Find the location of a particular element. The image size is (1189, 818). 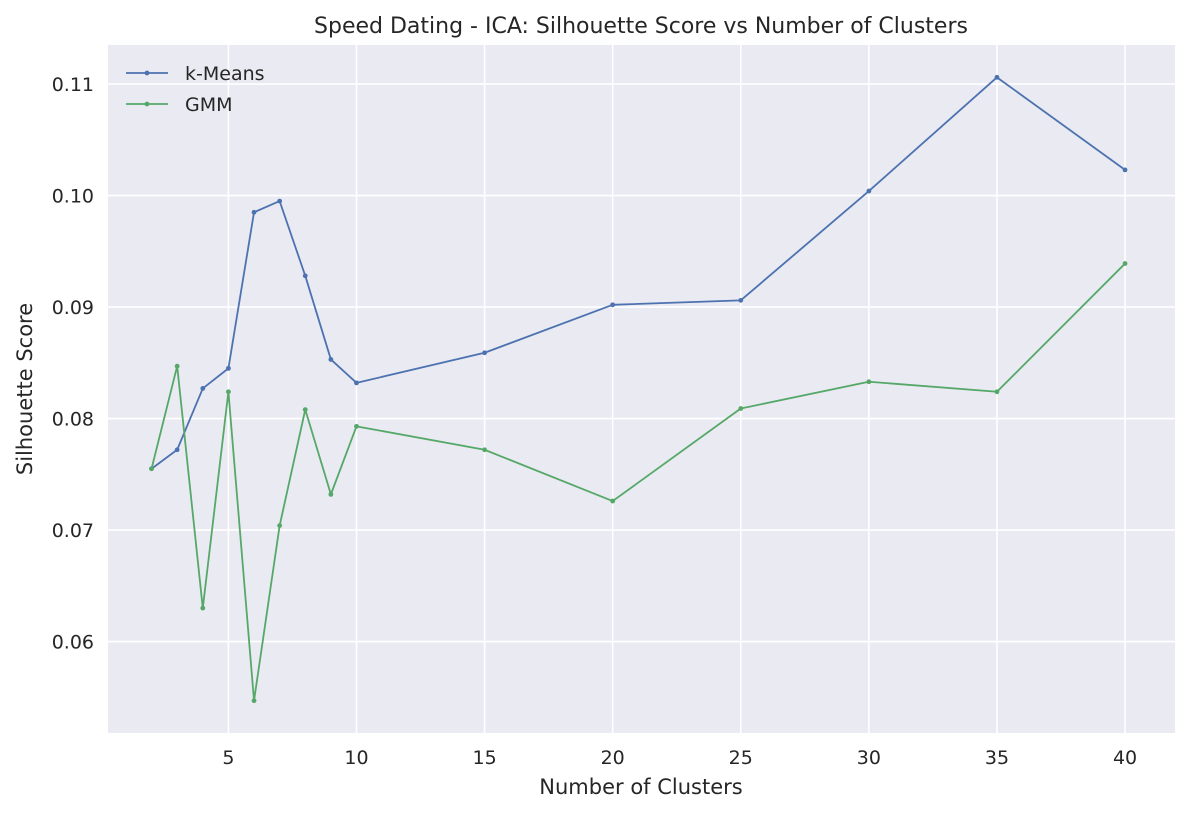

x-tick-label: 30 is located at coordinates (869, 758).